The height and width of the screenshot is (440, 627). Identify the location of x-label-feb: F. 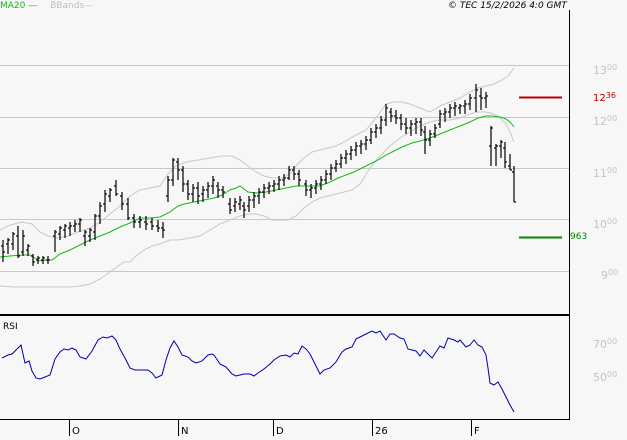
(477, 431).